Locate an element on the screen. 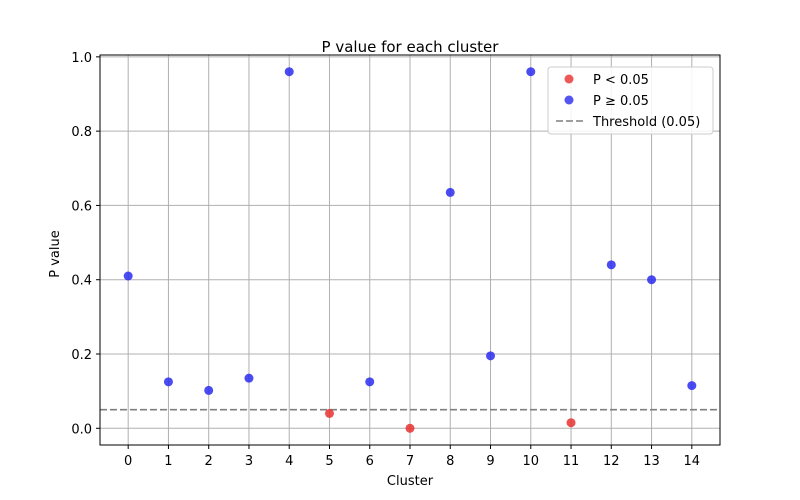 This screenshot has width=800, height=500. y-tick-label: 0.4 is located at coordinates (81, 281).